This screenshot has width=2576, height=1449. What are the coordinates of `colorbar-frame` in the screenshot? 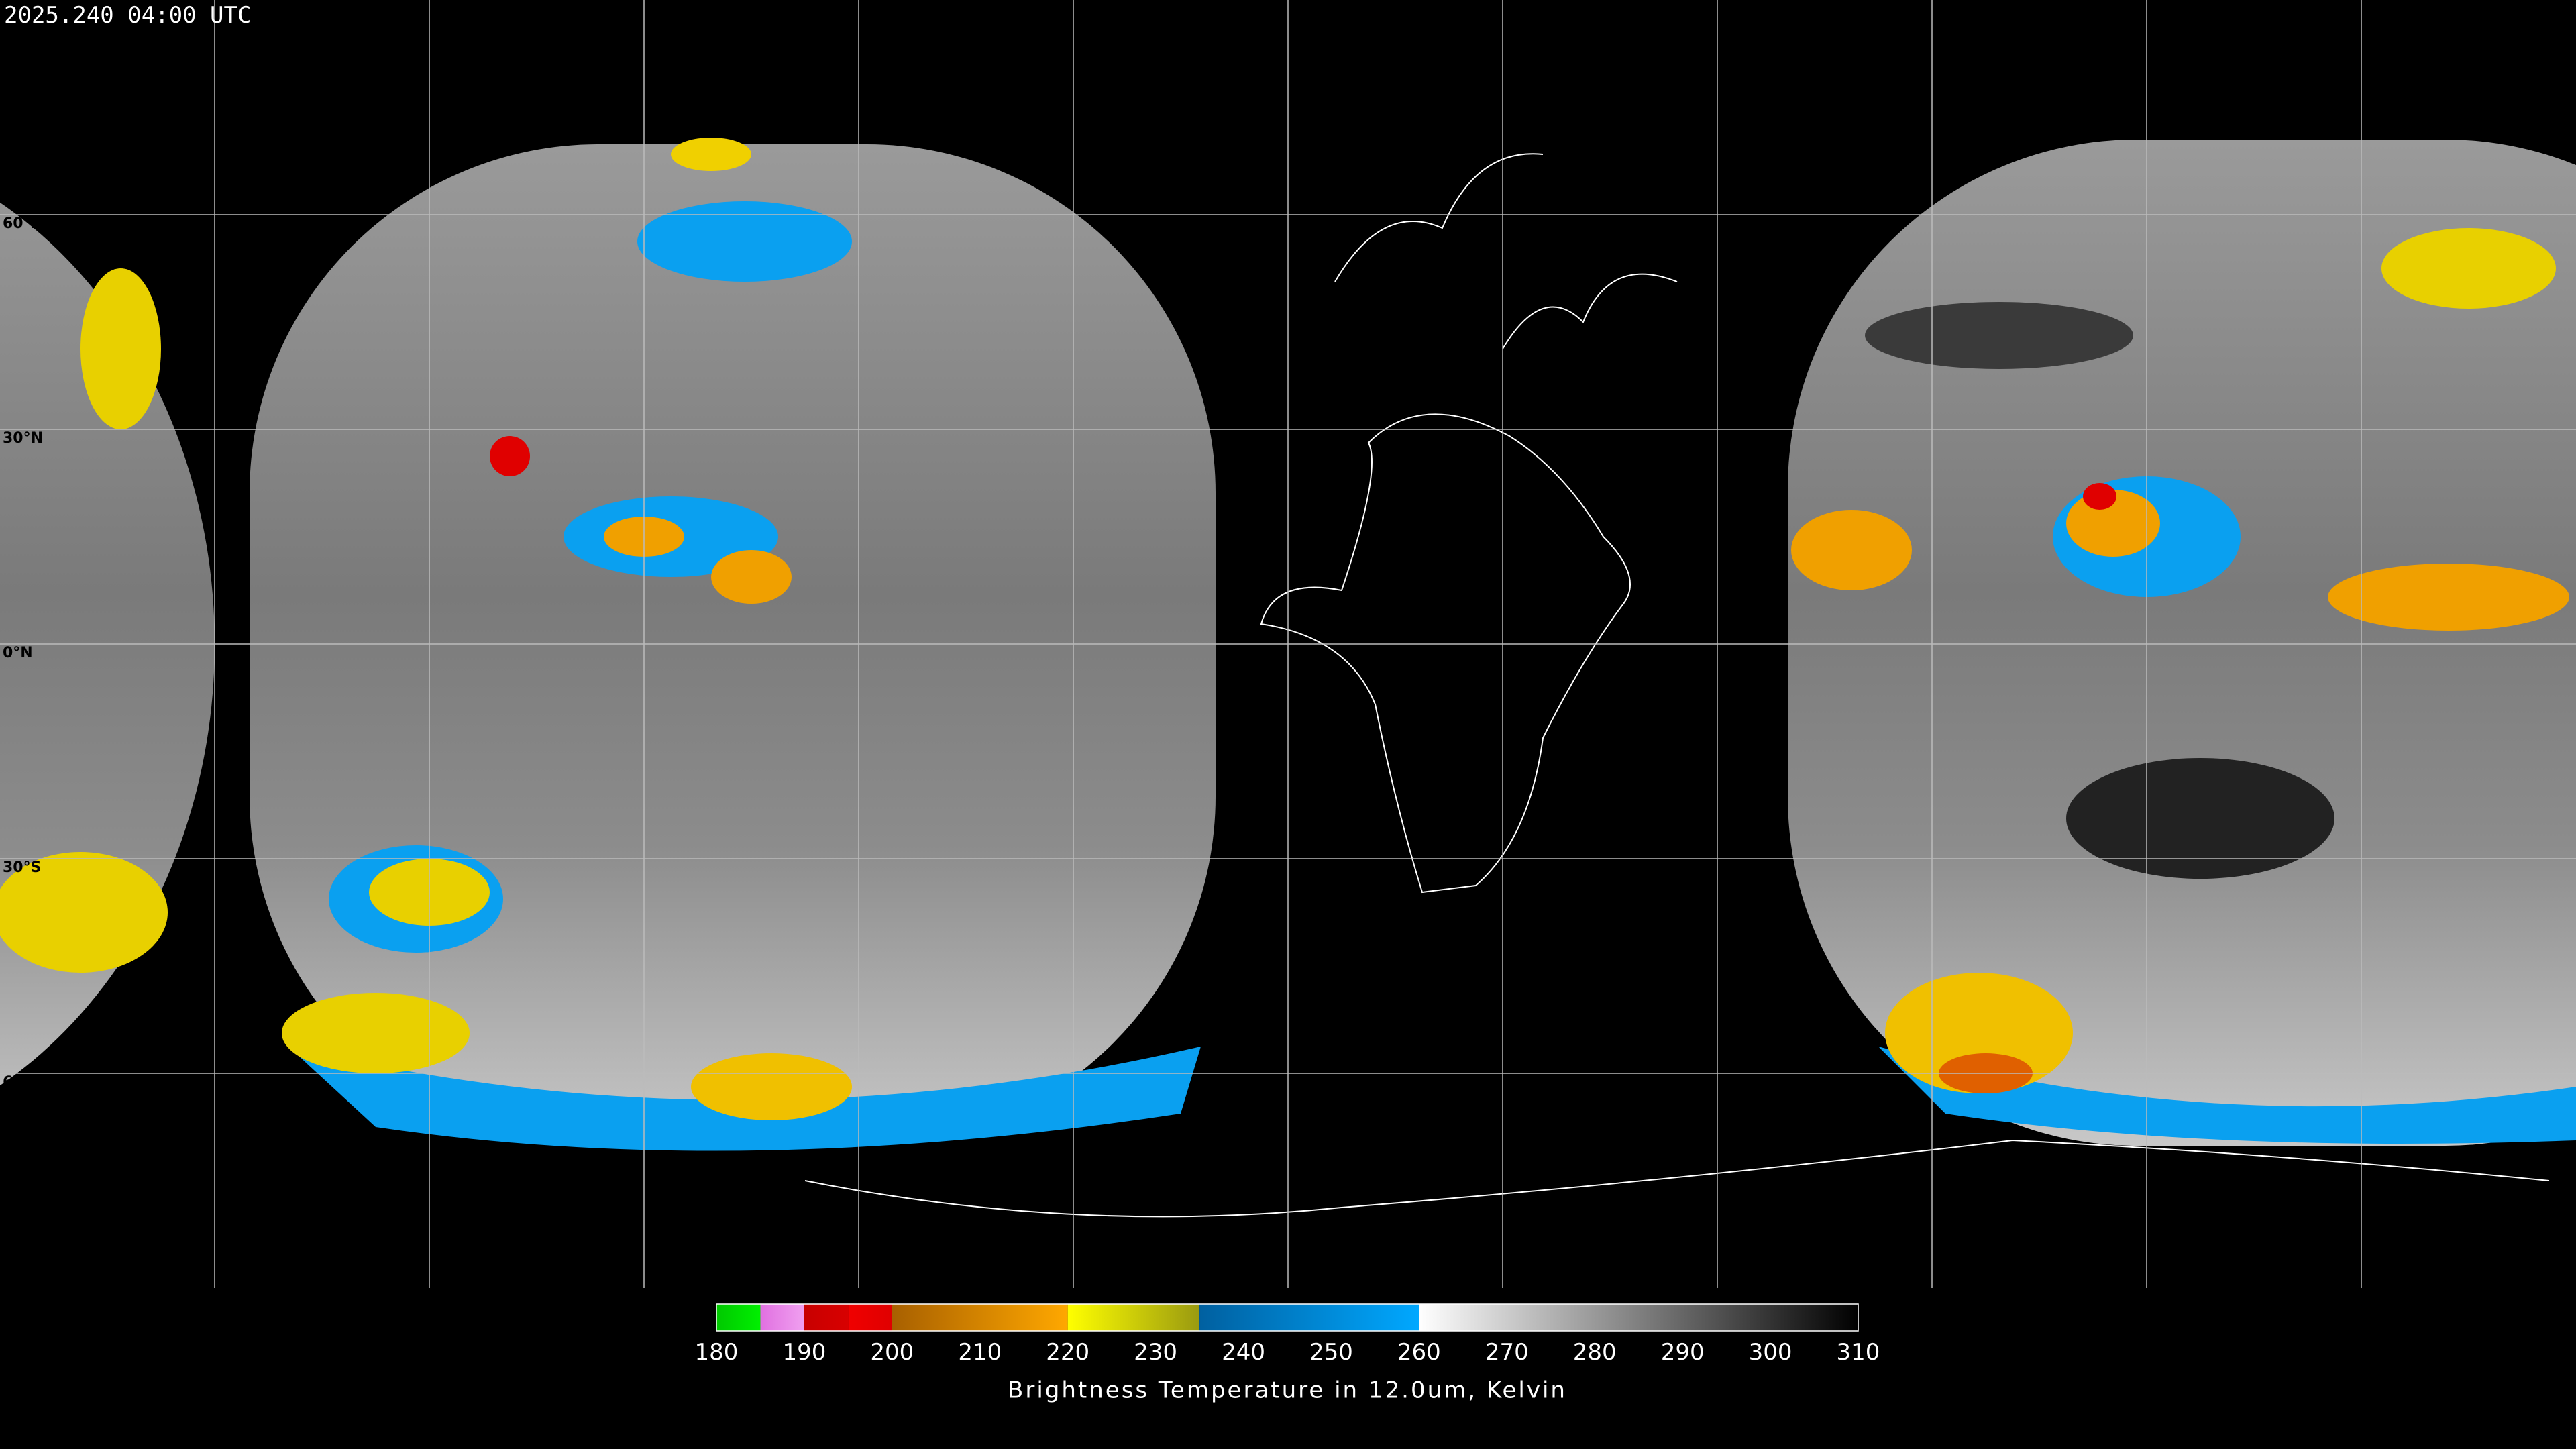 It's located at (1287, 1317).